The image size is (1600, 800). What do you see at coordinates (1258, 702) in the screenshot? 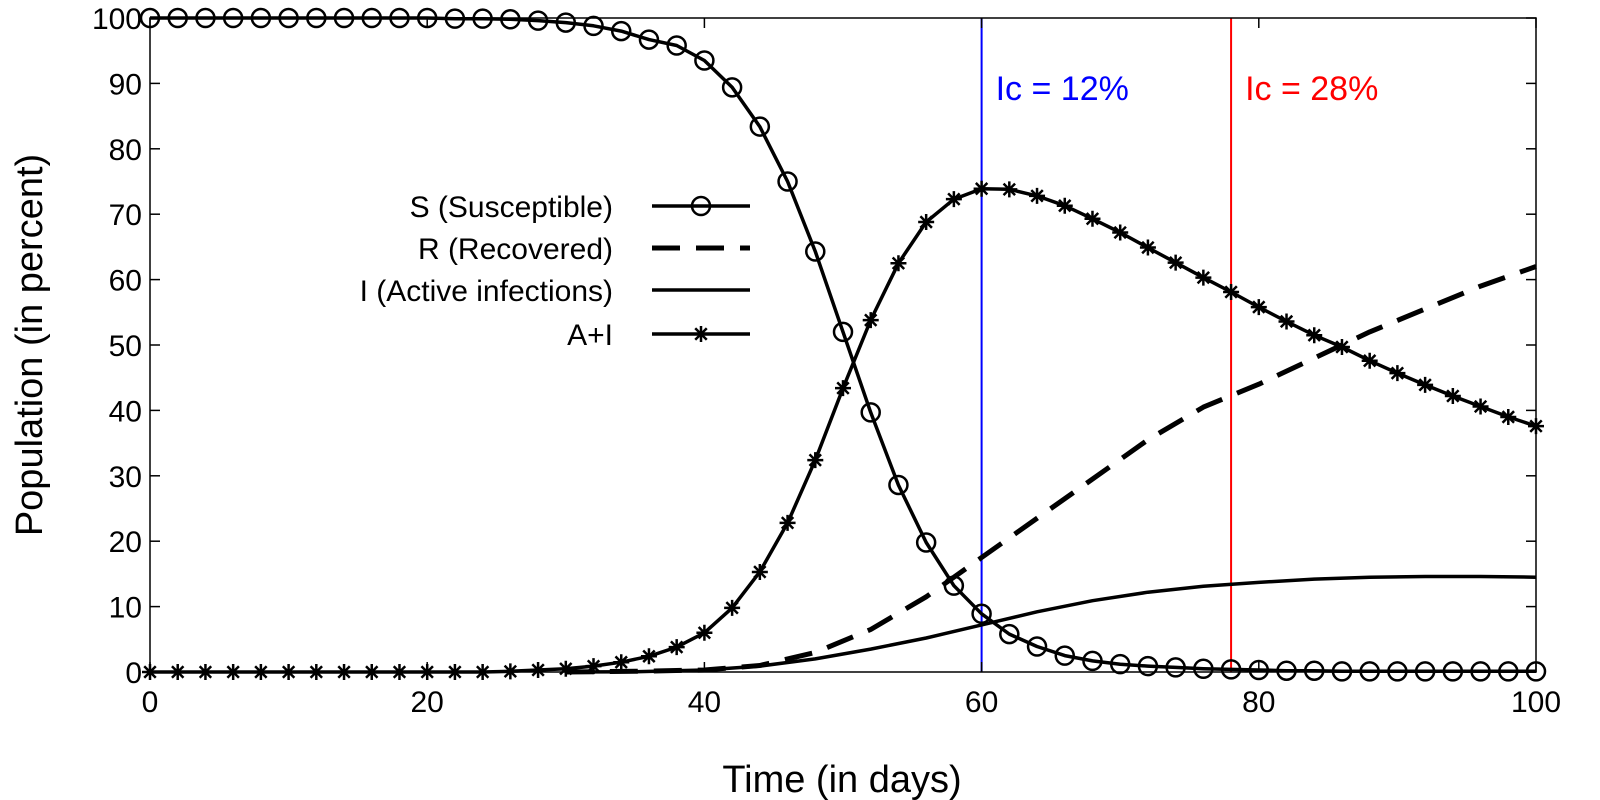
I see `x-tick-label: 80` at bounding box center [1258, 702].